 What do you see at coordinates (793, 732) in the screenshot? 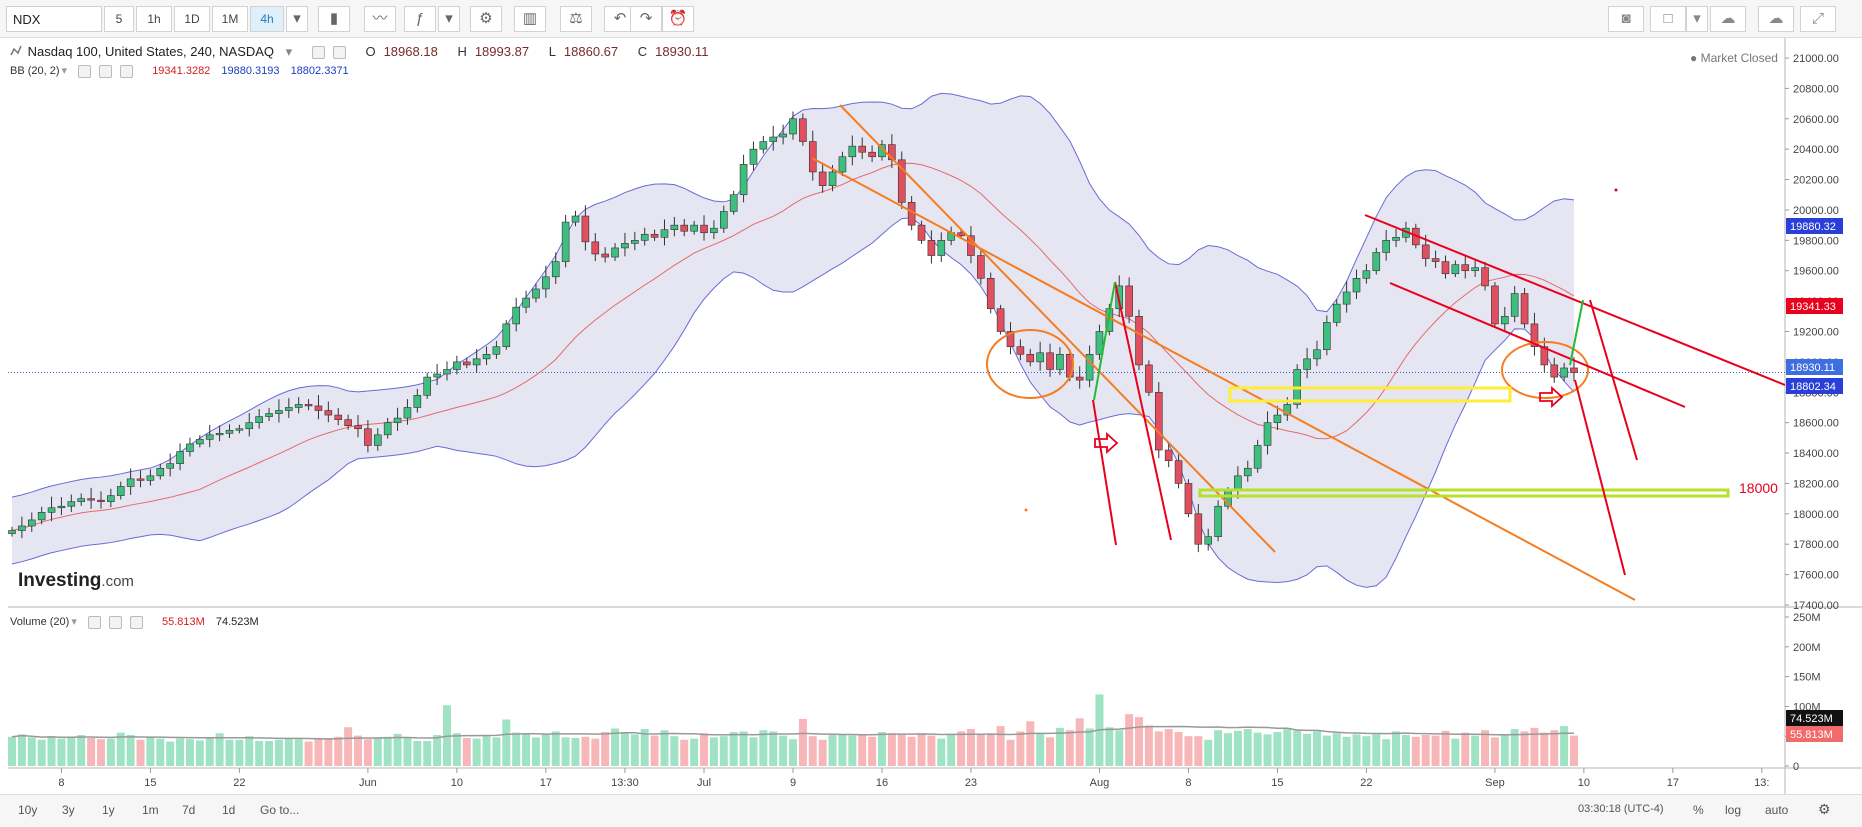
I see `volume-ma-line` at bounding box center [793, 732].